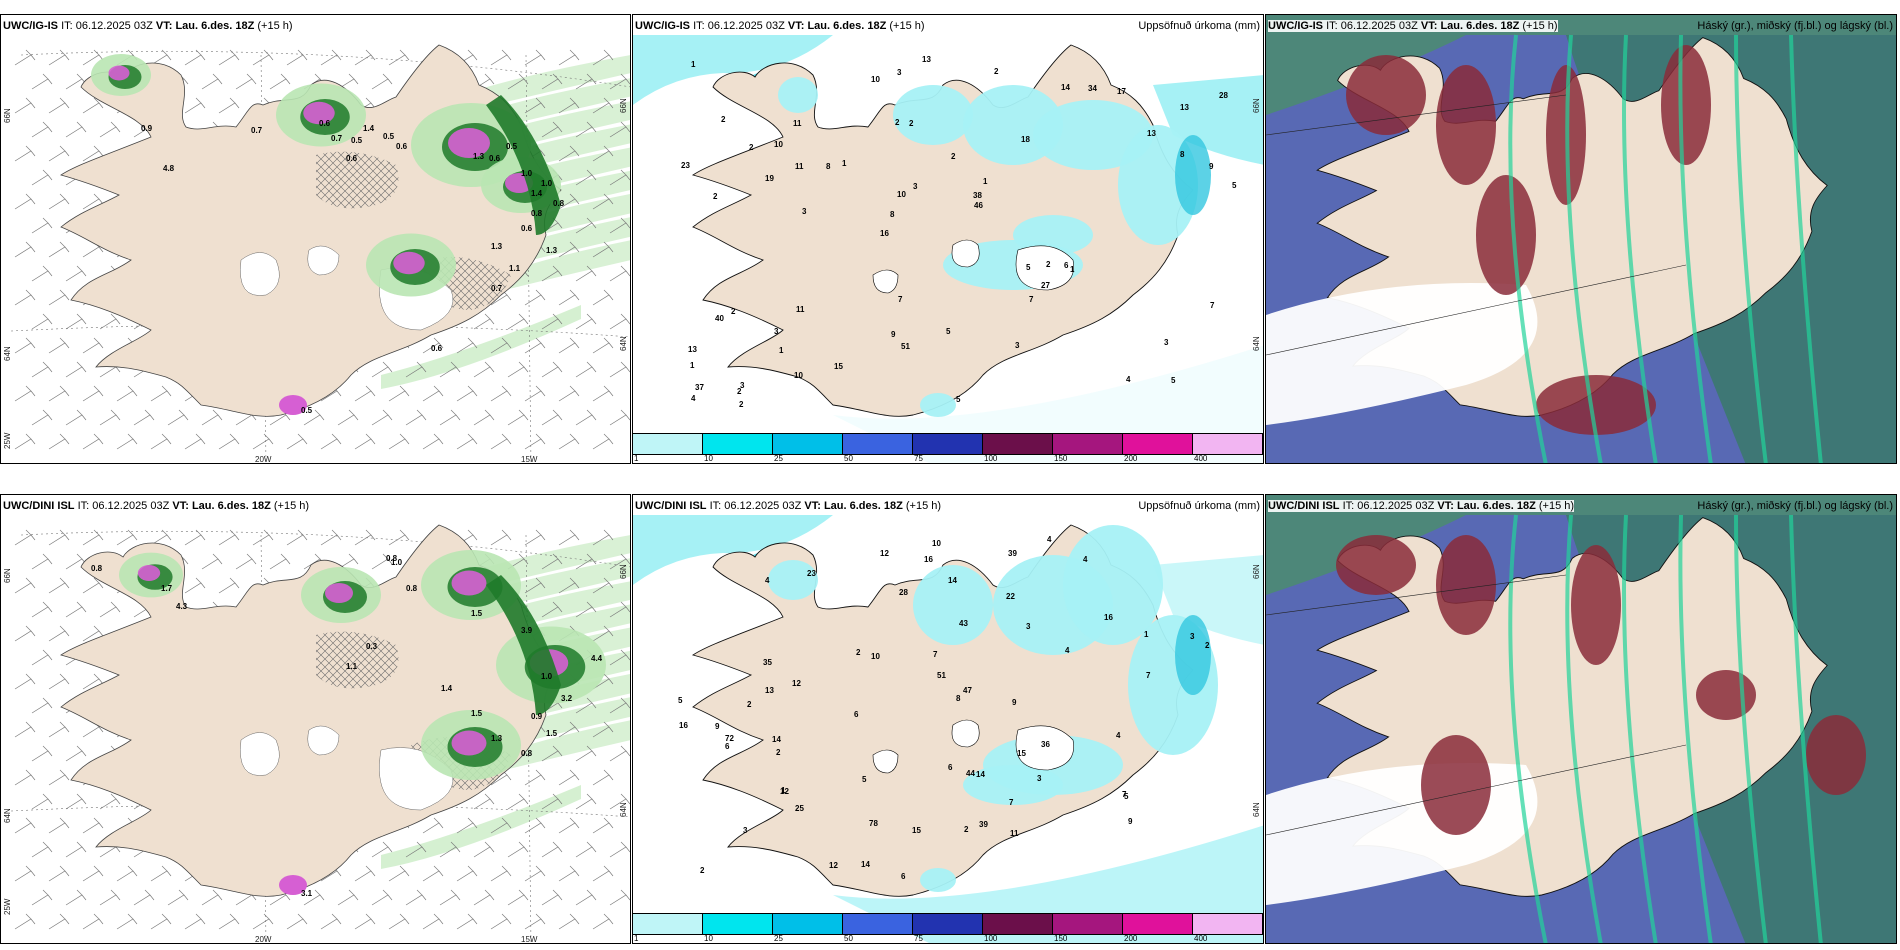  What do you see at coordinates (983, 824) in the screenshot?
I see `precip-value-label: 39` at bounding box center [983, 824].